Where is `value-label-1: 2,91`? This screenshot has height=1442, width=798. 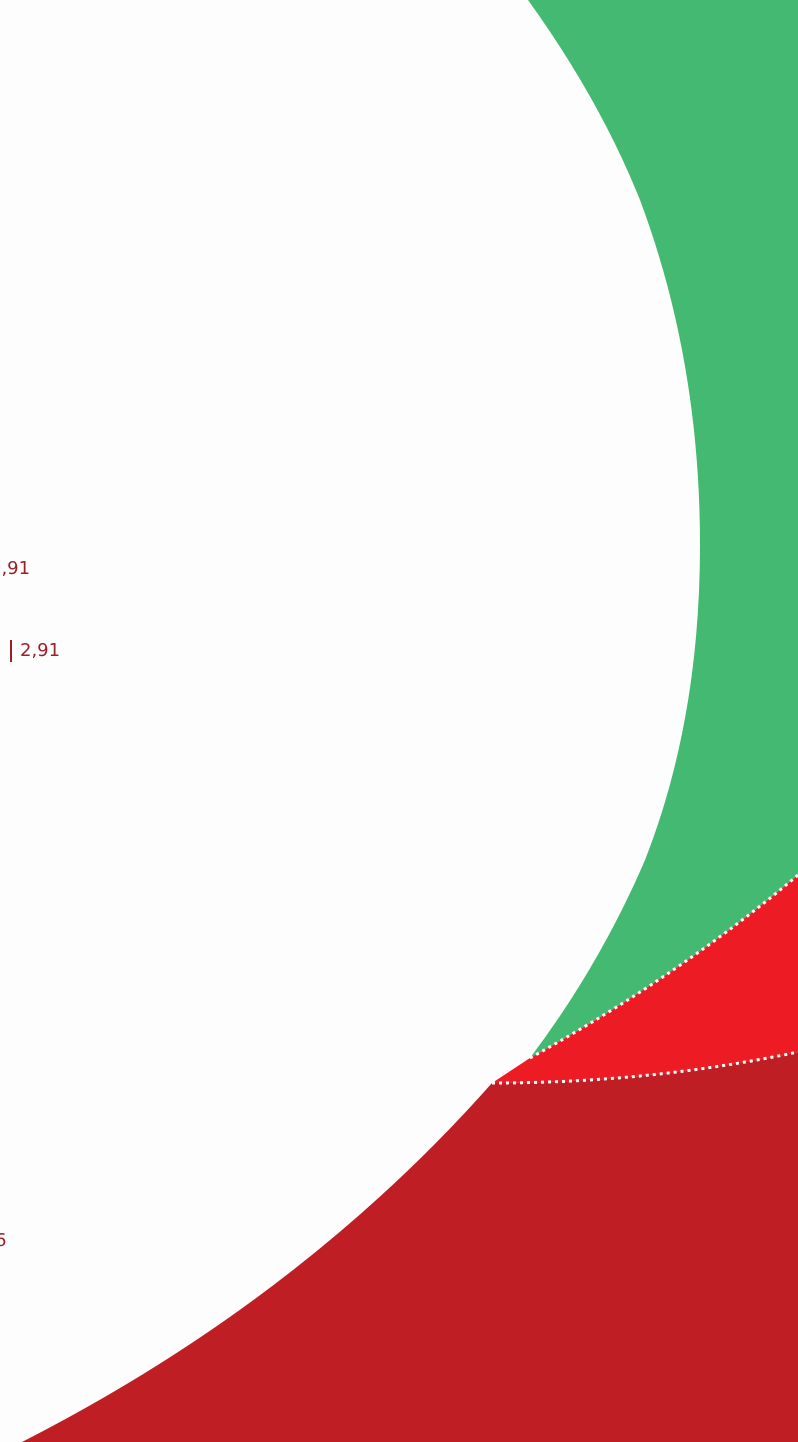
value-label-1: 2,91 is located at coordinates (40, 650).